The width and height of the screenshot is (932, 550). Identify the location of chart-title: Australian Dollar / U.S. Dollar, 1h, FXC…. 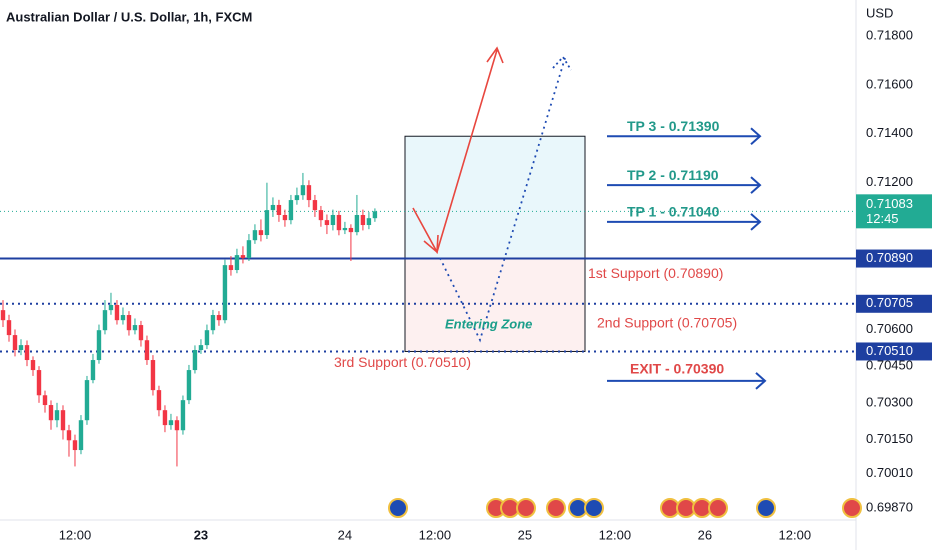
(129, 16).